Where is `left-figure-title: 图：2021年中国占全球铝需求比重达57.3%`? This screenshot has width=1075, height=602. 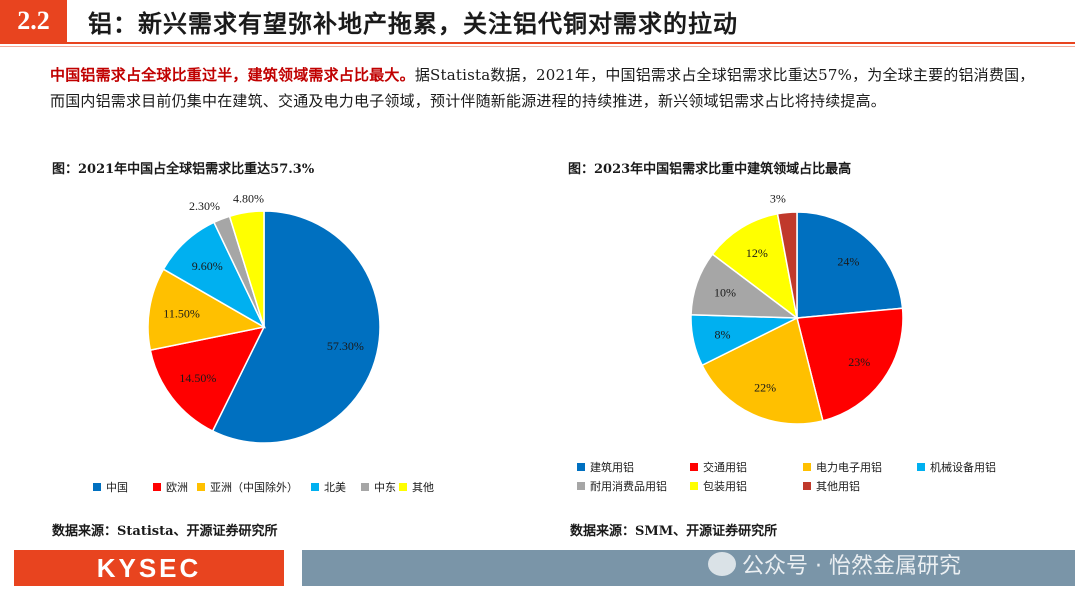 left-figure-title: 图：2021年中国占全球铝需求比重达57.3% is located at coordinates (183, 169).